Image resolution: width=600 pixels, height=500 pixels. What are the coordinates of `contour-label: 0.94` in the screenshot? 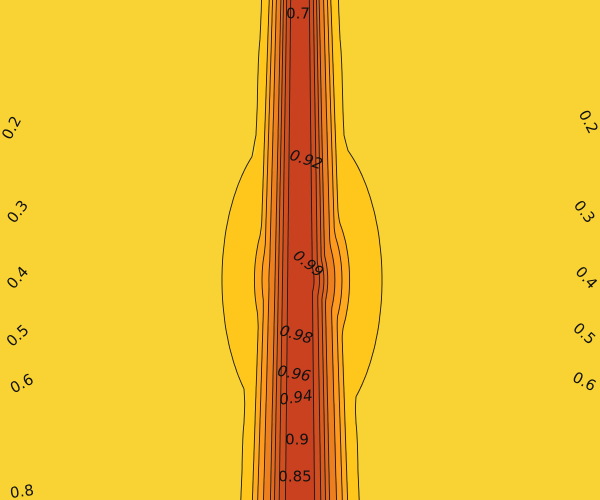 It's located at (296, 397).